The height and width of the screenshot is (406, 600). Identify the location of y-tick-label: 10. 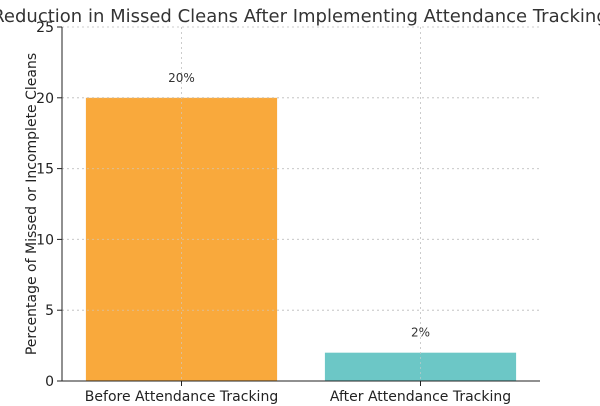
(45, 240).